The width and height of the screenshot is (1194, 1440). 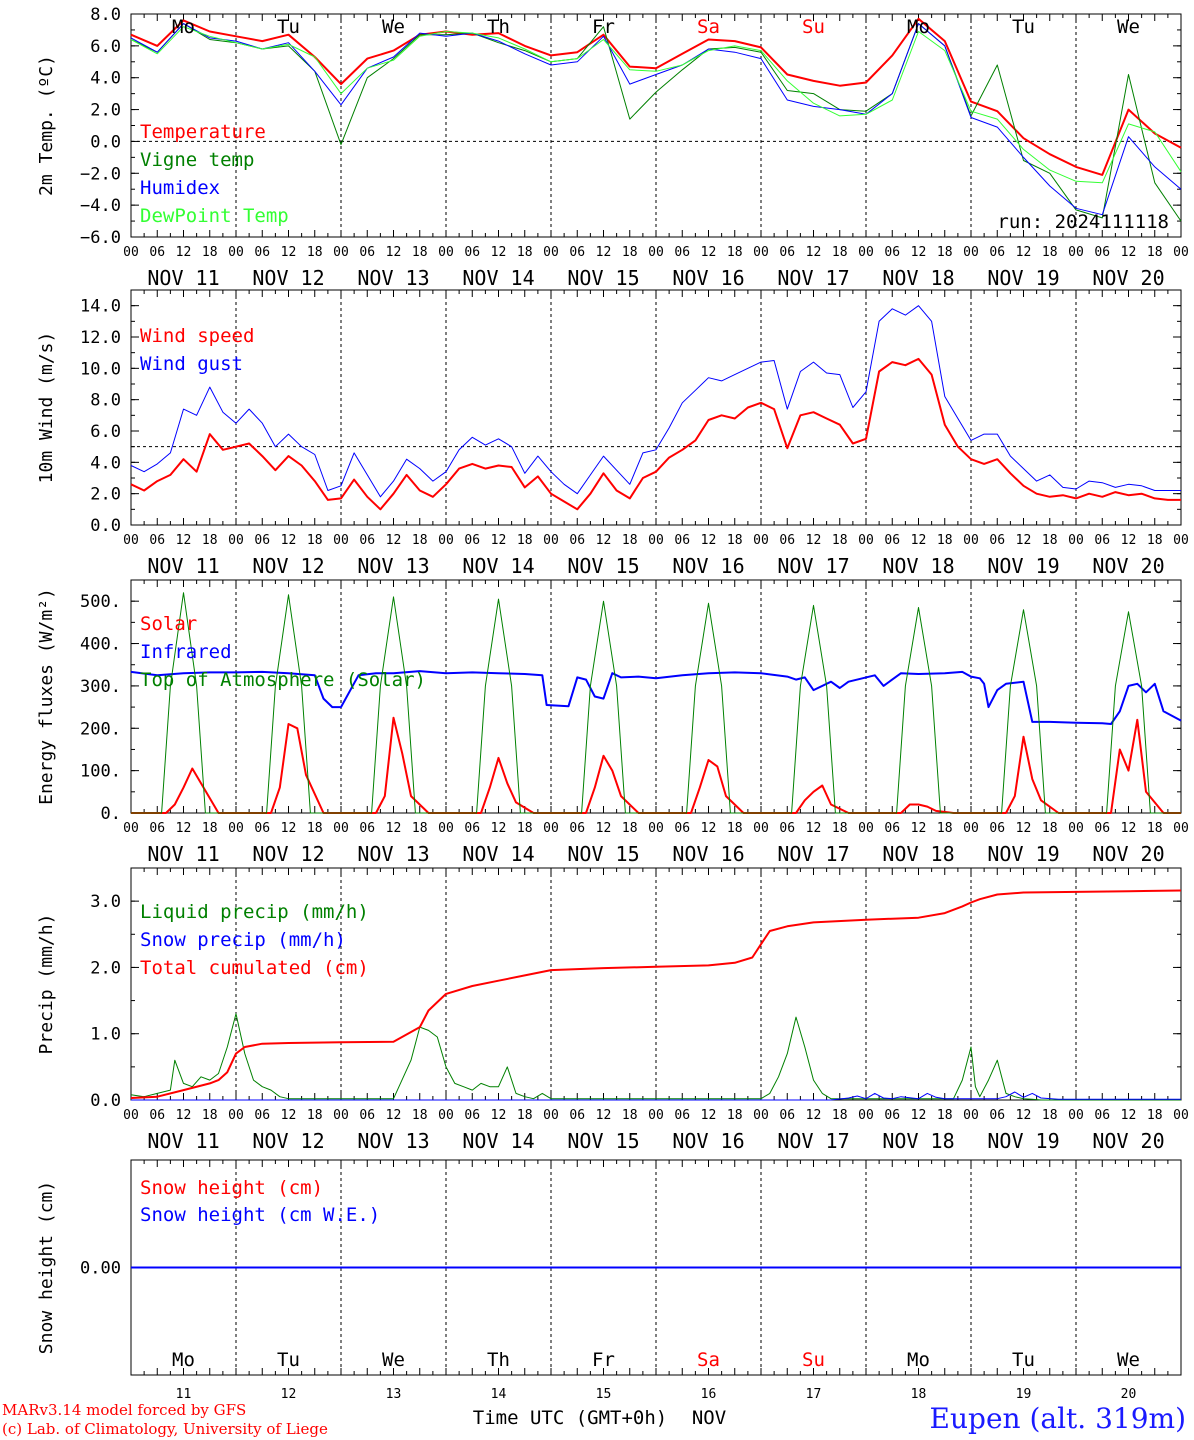 I want to click on weekday-label: Mo, so click(x=918, y=1360).